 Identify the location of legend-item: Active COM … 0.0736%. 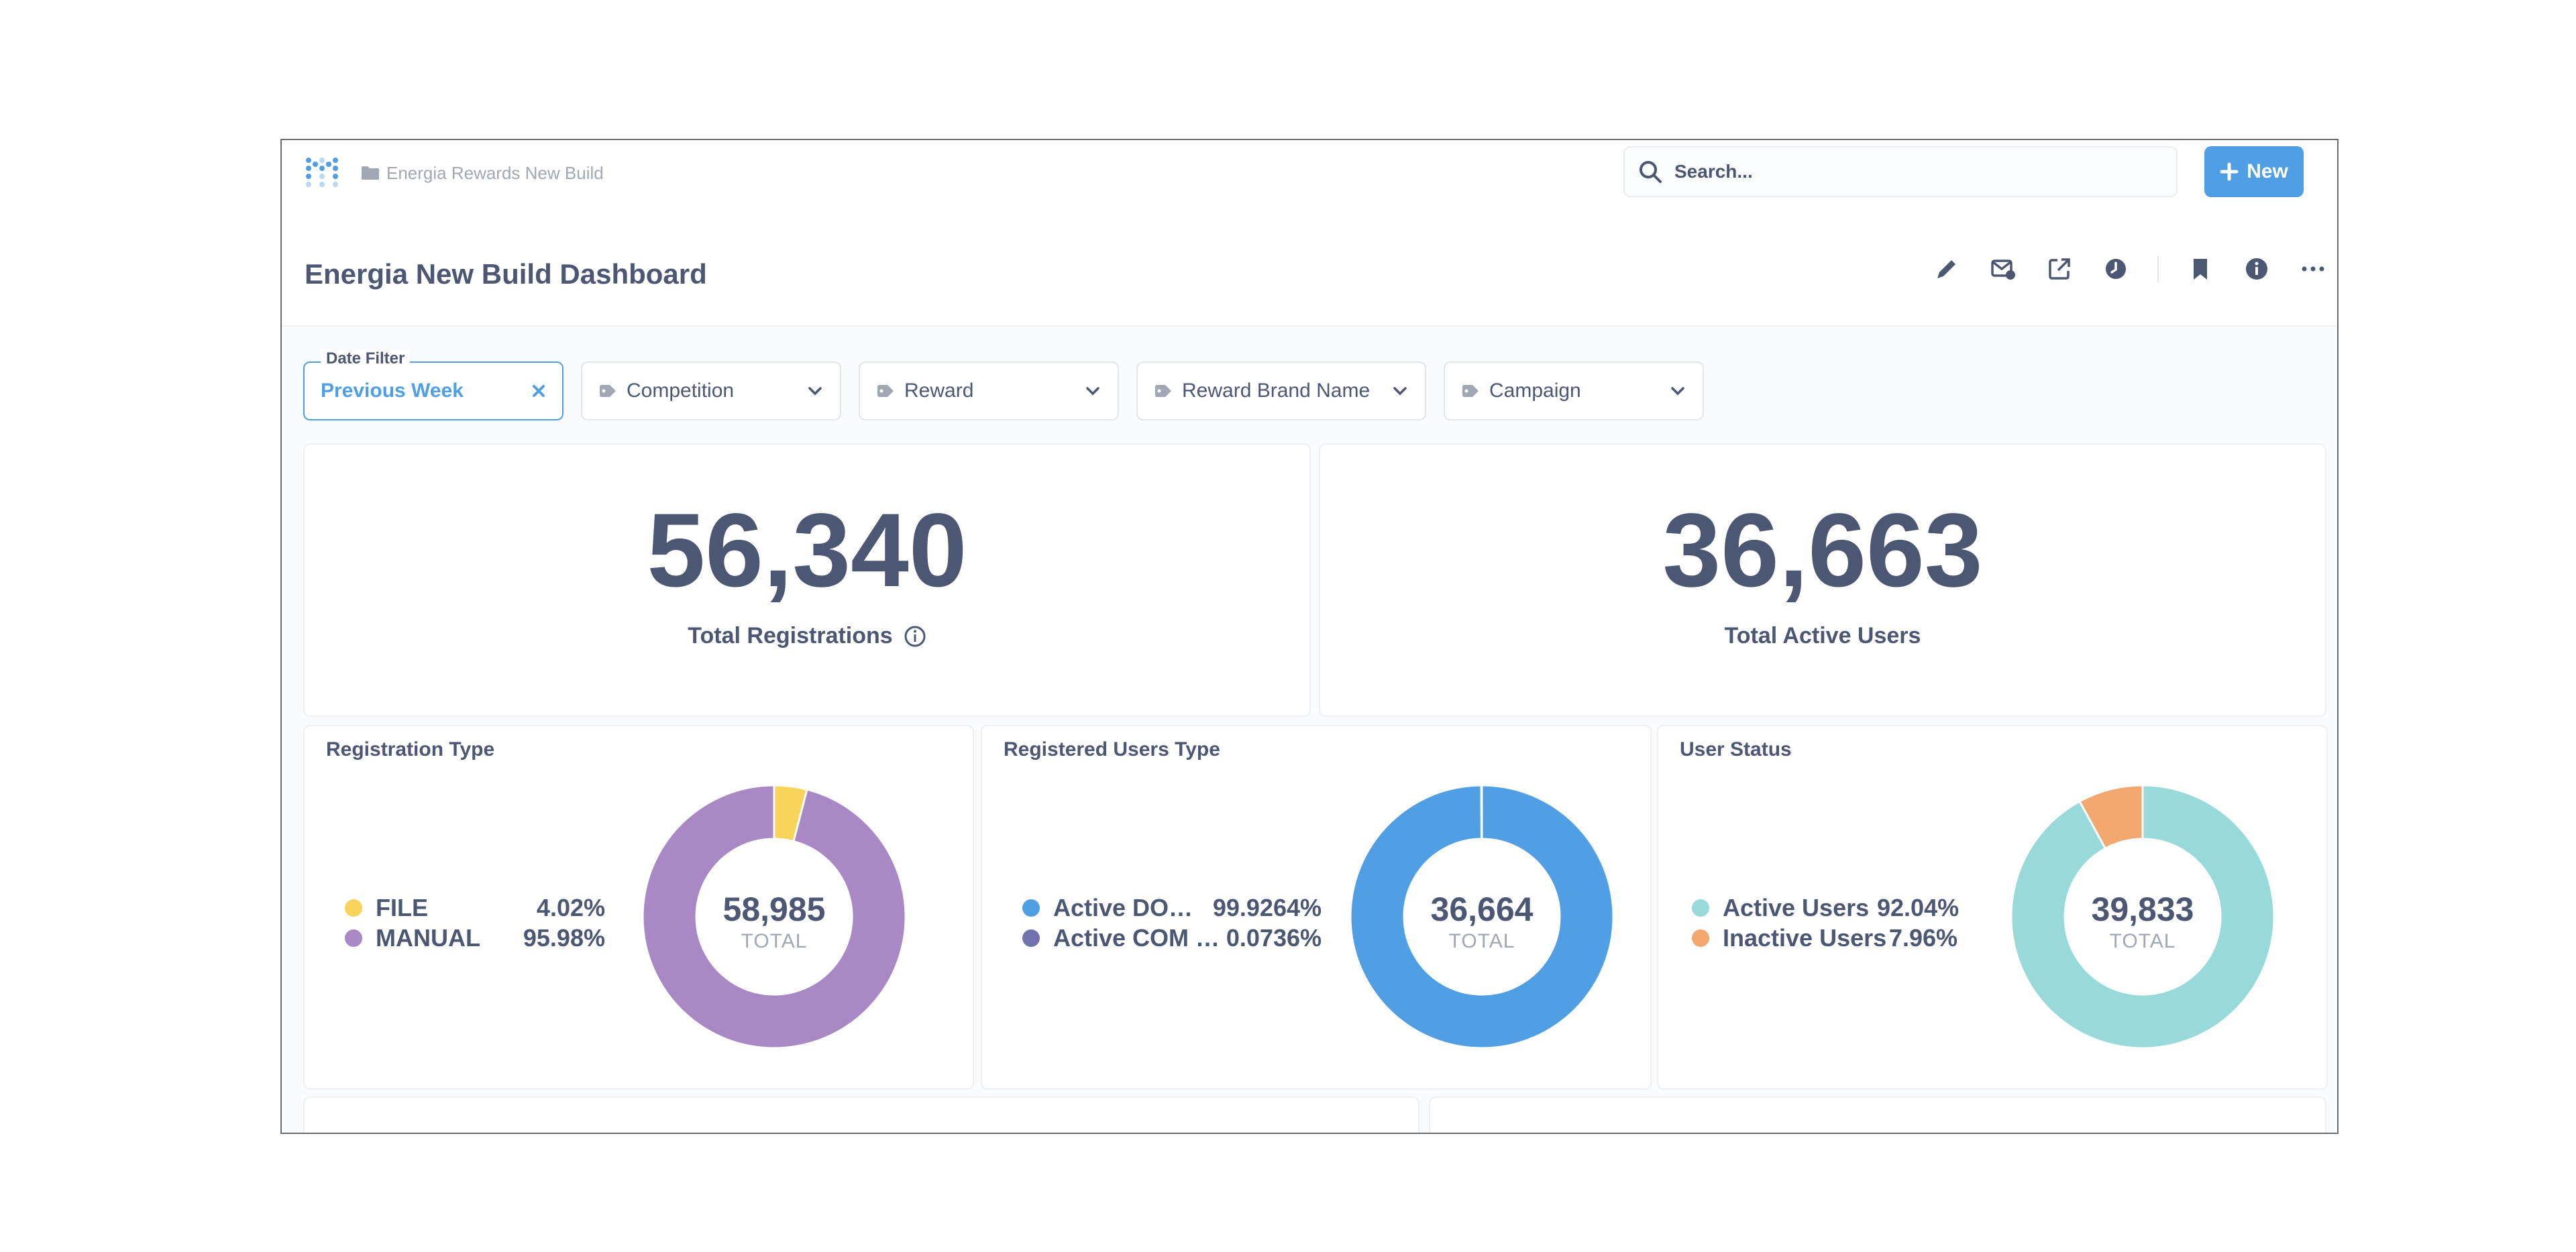
(1172, 938).